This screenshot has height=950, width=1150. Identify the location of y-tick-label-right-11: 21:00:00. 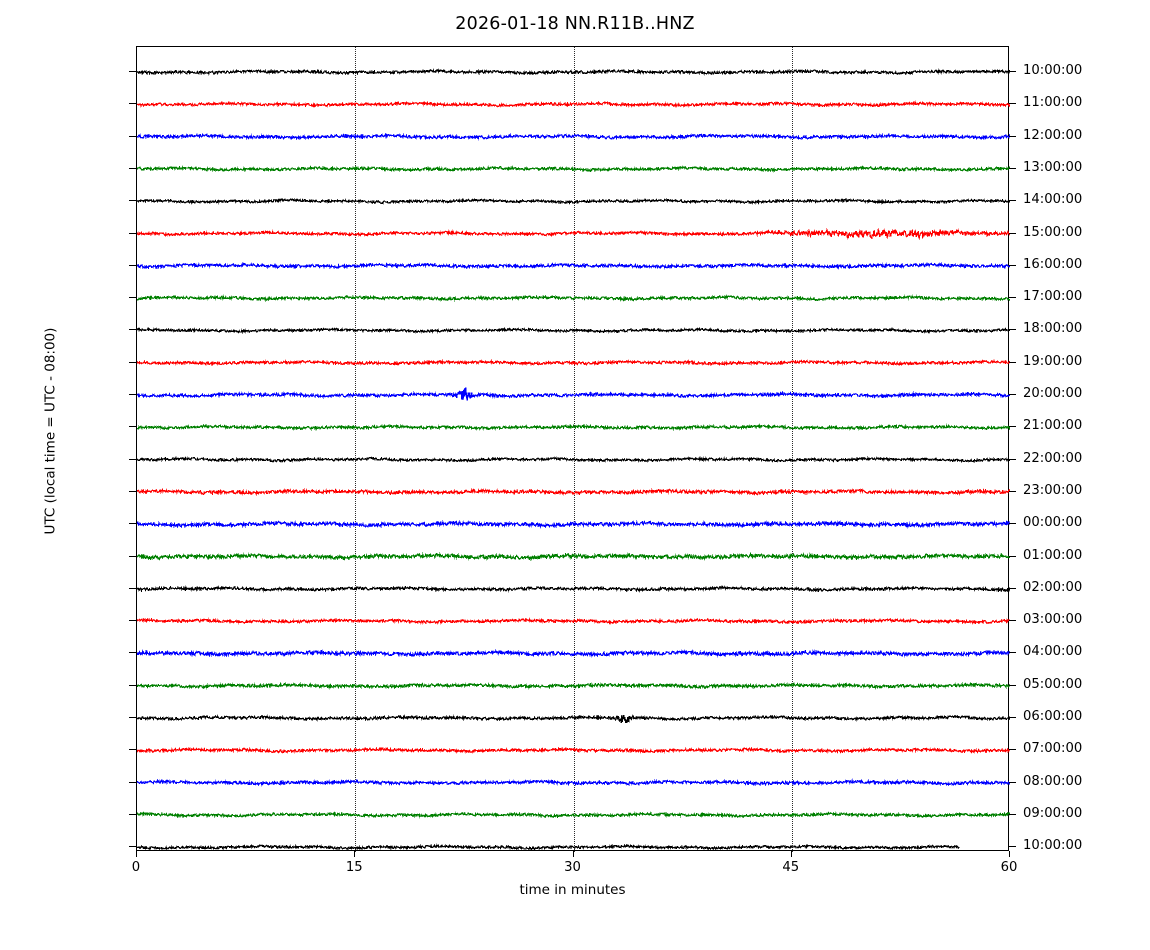
(1053, 426).